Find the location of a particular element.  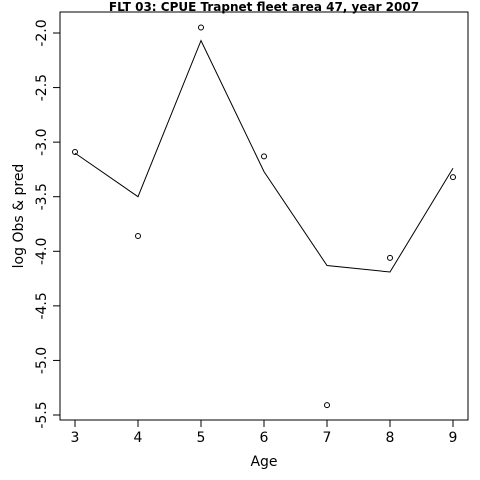

x-tick-label: 4 is located at coordinates (138, 438).